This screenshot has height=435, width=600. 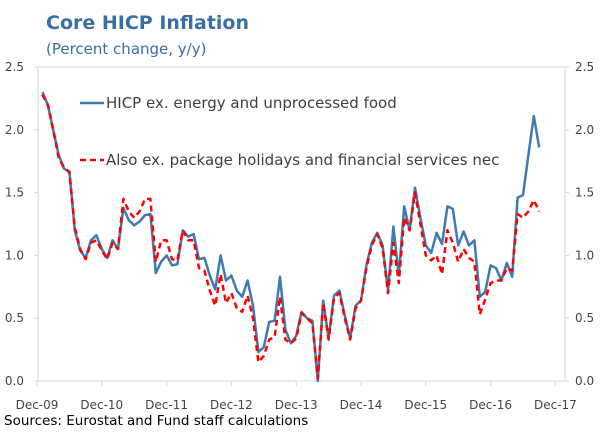 What do you see at coordinates (14, 318) in the screenshot?
I see `y-tick-label-left: 0.5` at bounding box center [14, 318].